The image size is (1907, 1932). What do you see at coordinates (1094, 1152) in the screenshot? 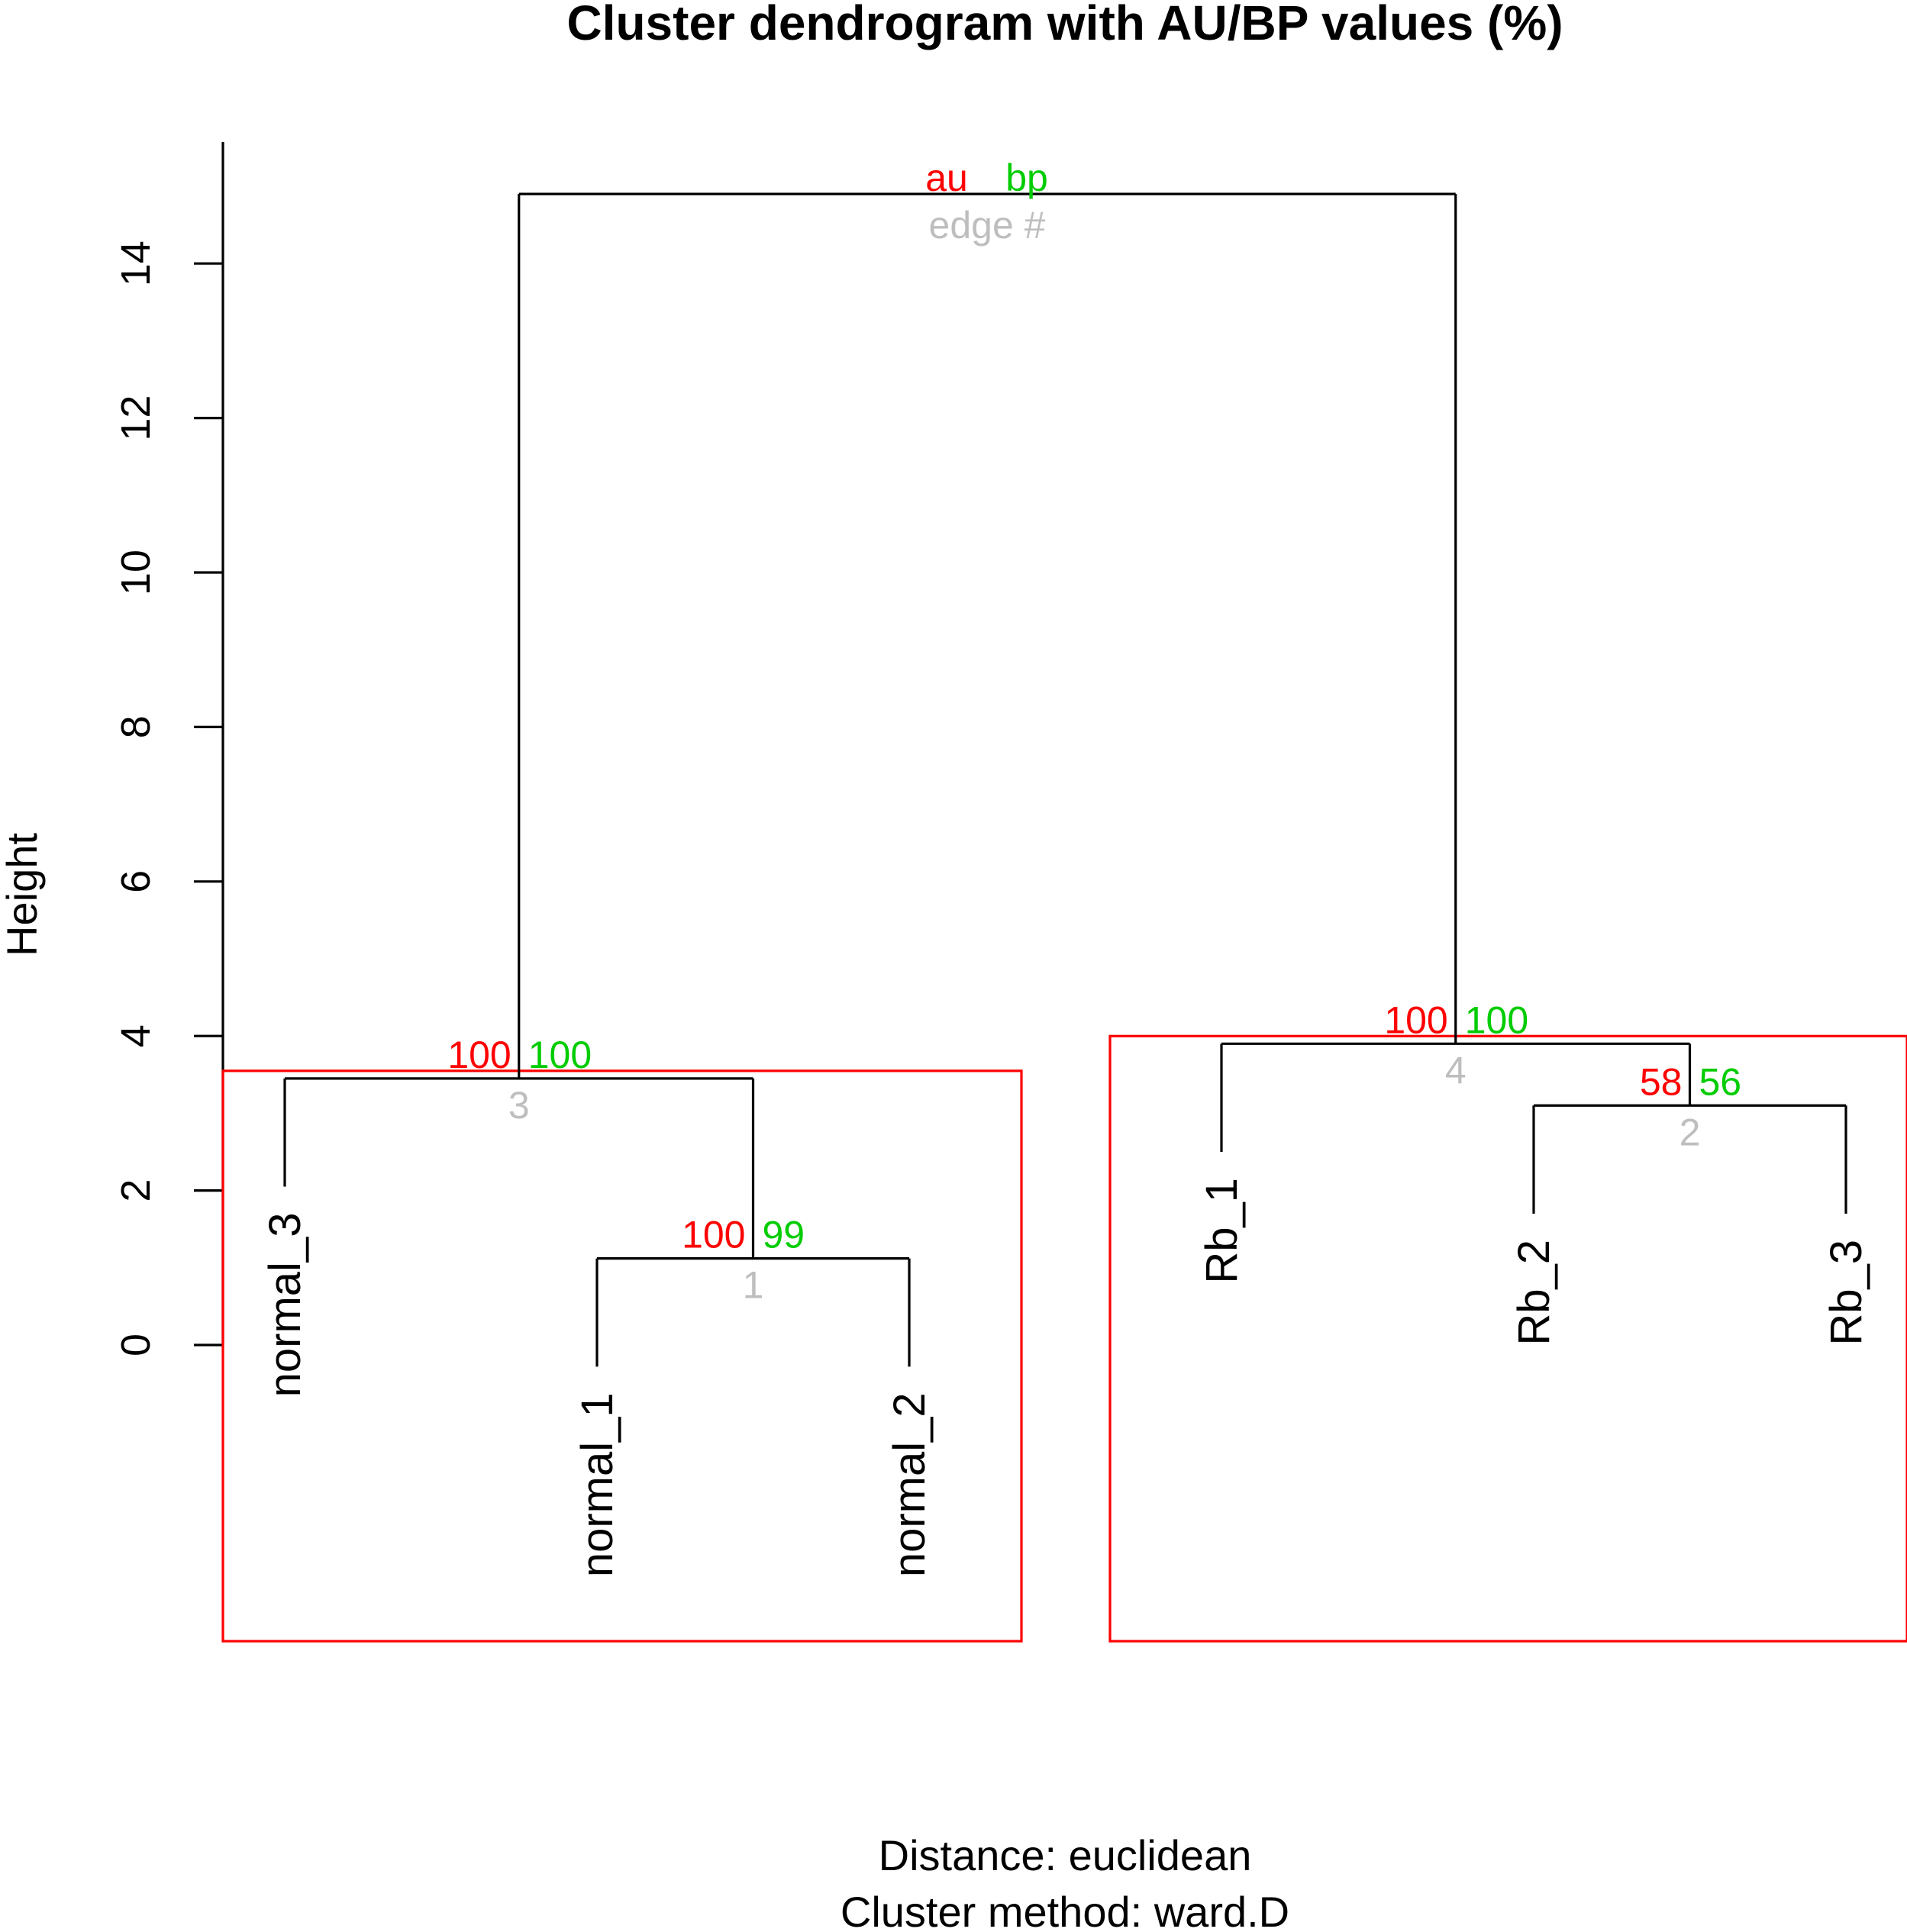
I see `pvalue-labels: 100 99 1 58 56 2 100 100 3 100 100 4` at bounding box center [1094, 1152].